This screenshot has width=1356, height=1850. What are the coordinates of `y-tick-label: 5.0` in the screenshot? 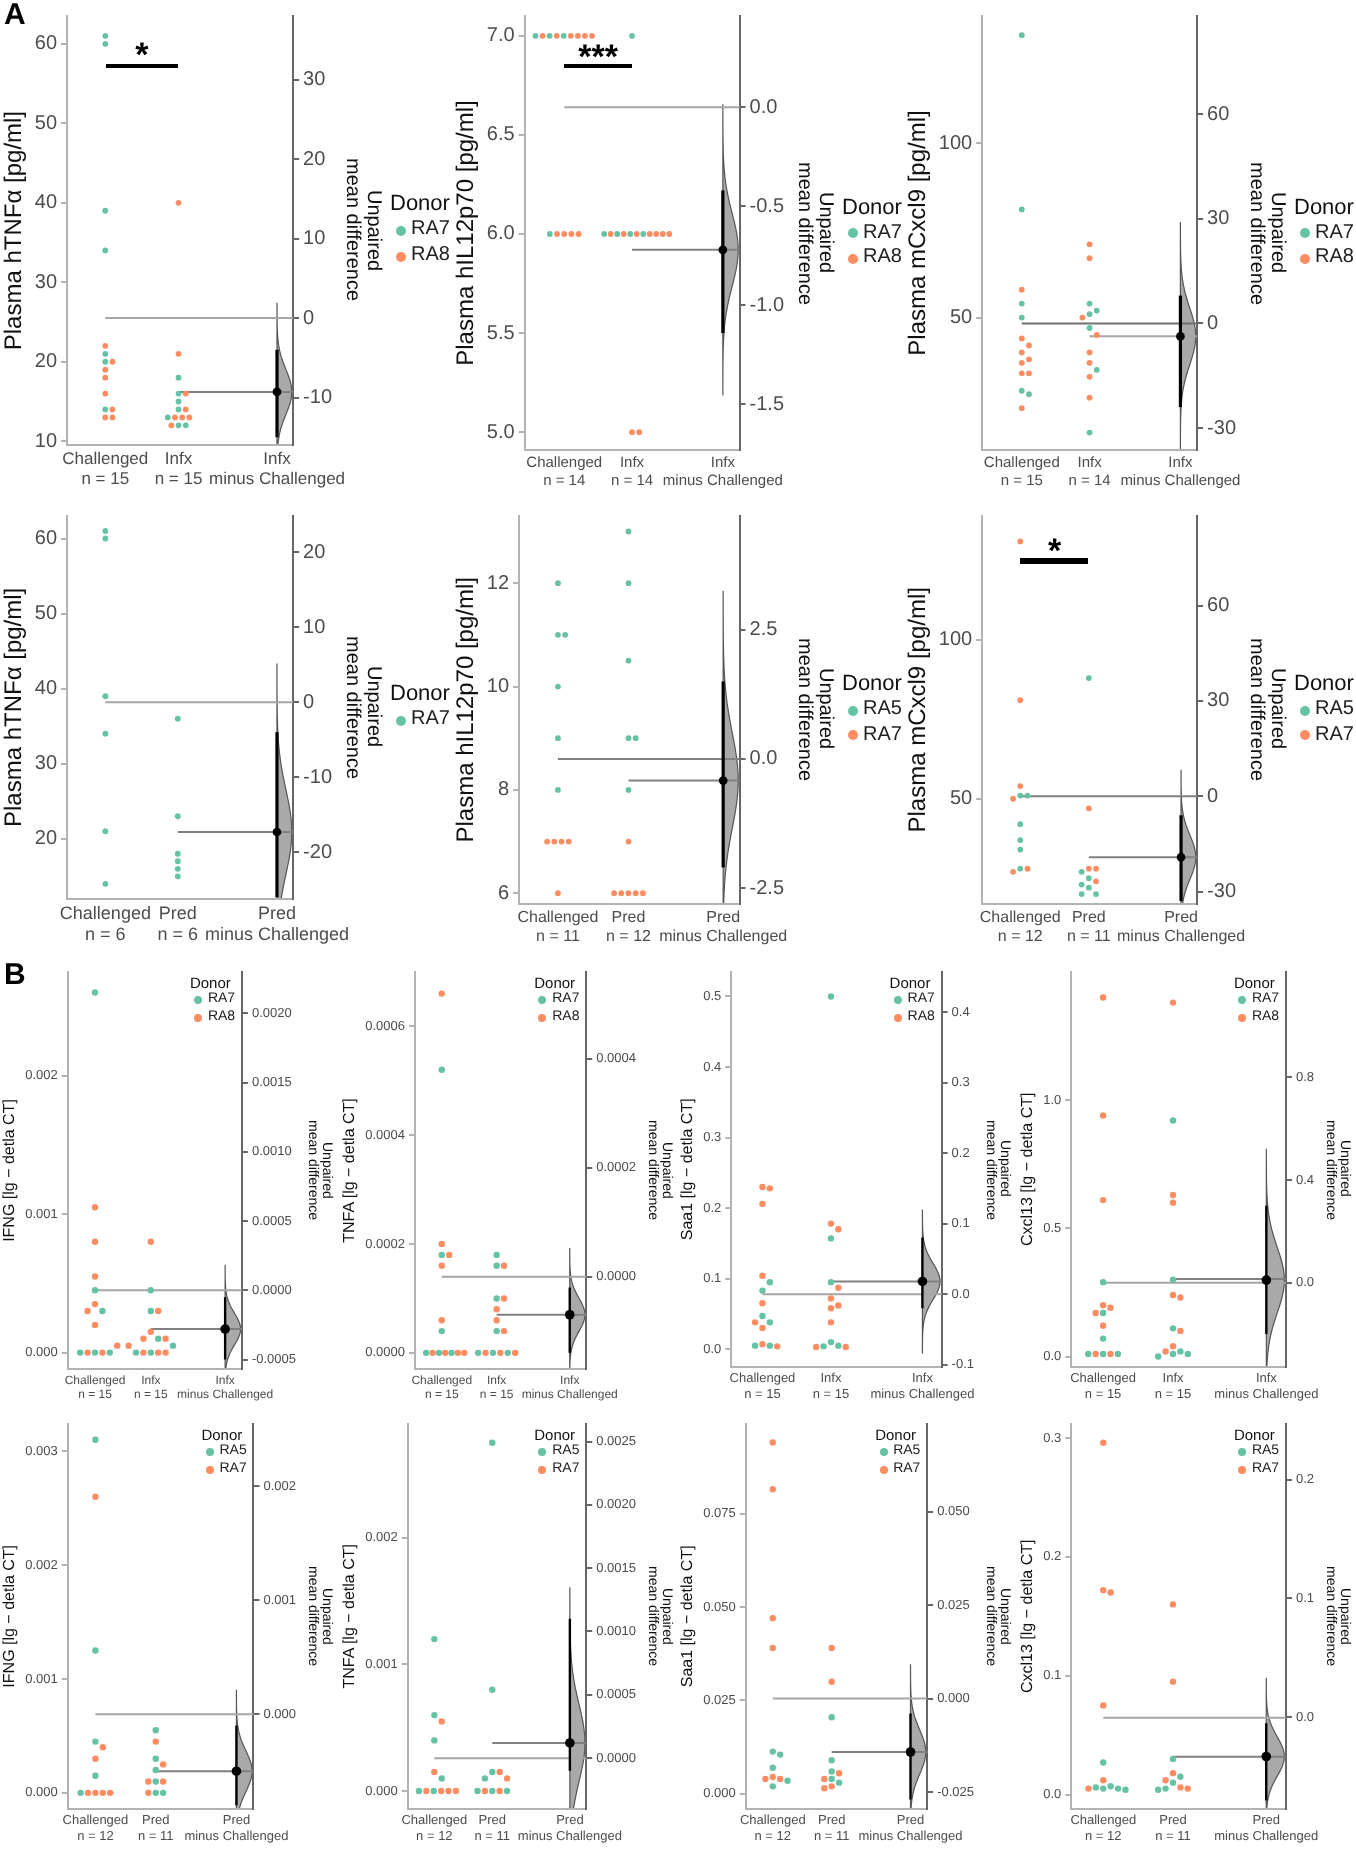 It's located at (501, 432).